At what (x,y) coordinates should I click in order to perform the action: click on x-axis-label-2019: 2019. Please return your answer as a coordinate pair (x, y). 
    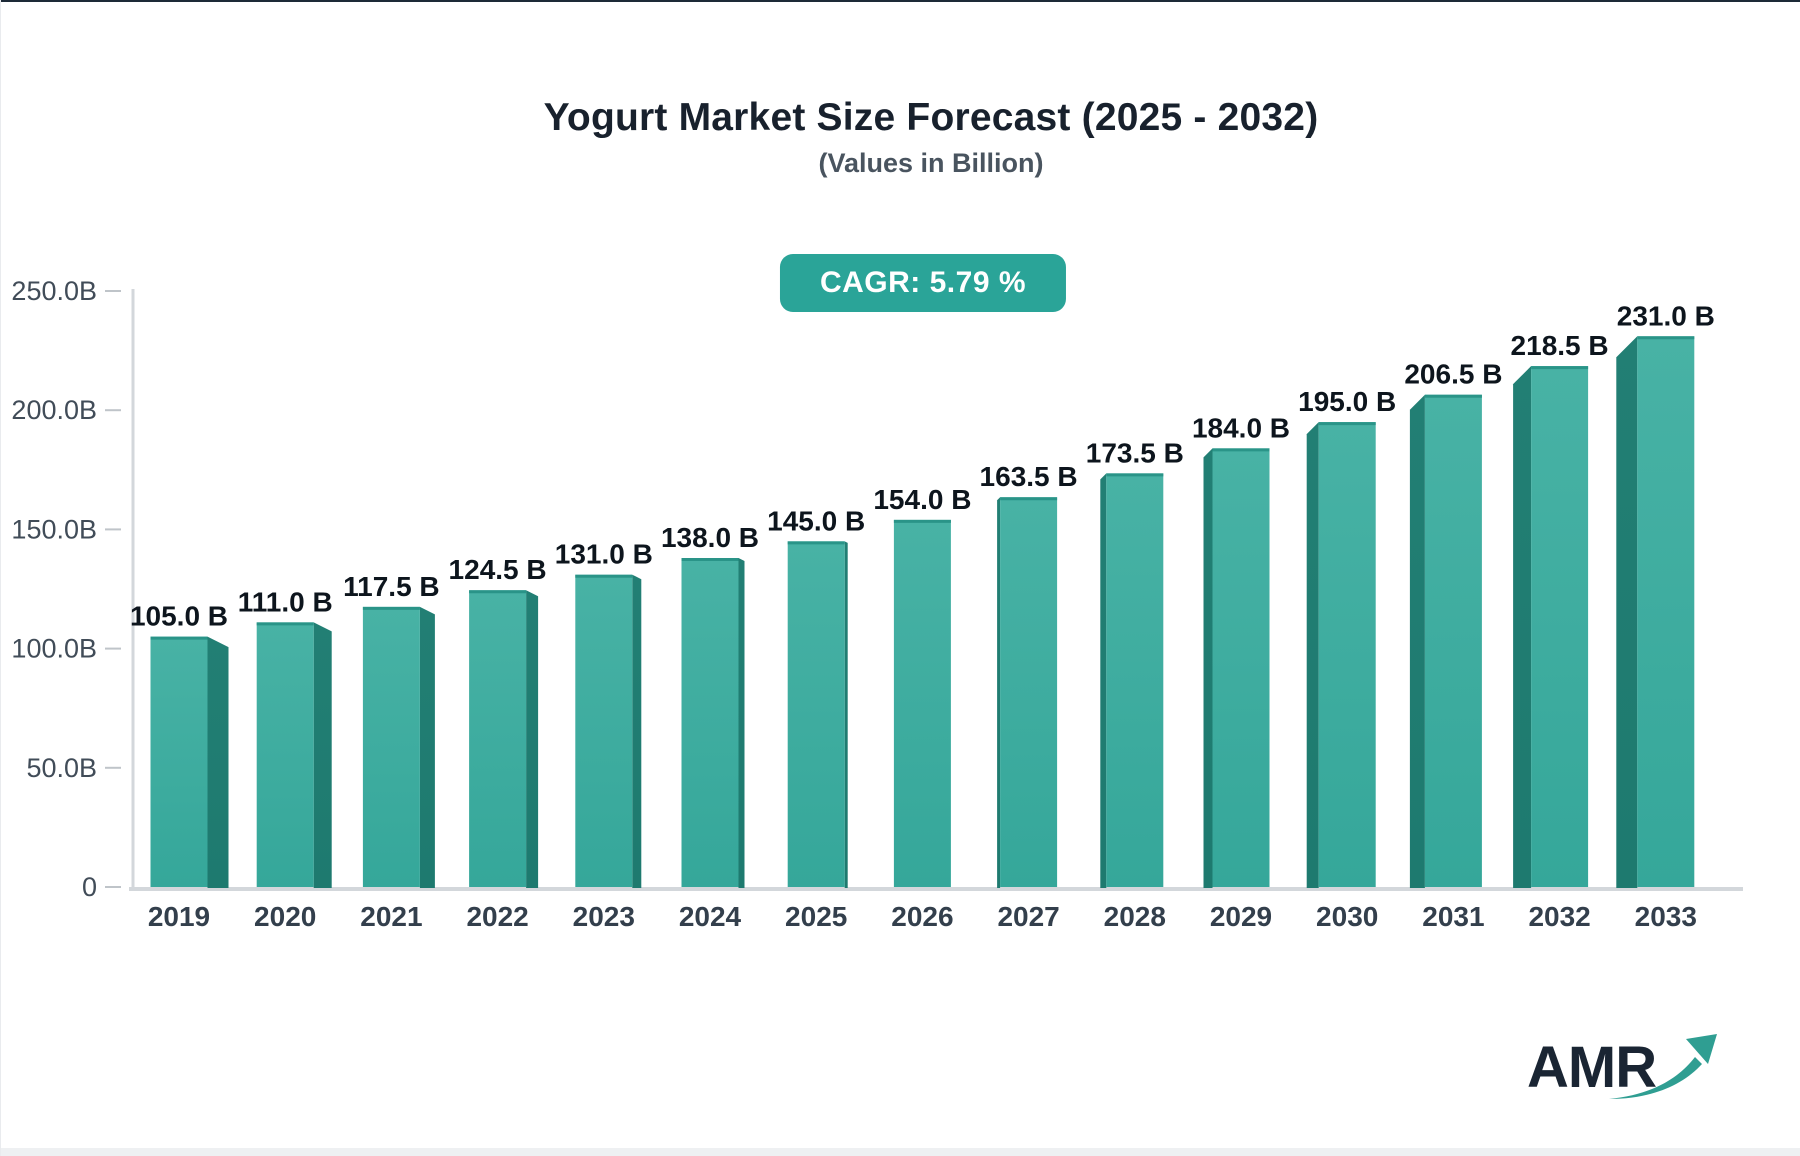
    Looking at the image, I should click on (179, 916).